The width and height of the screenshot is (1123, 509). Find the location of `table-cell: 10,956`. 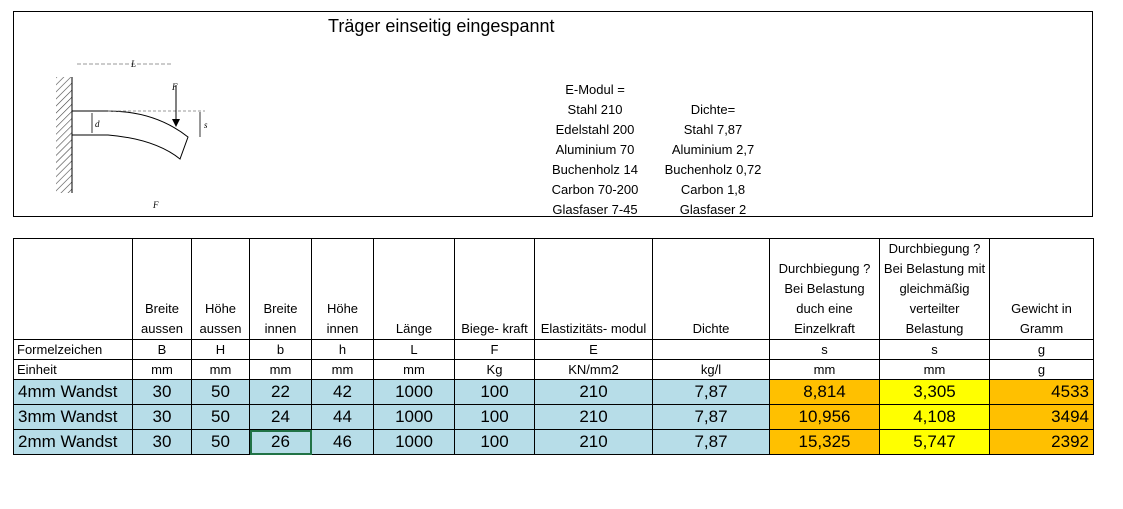

table-cell: 10,956 is located at coordinates (824, 417).